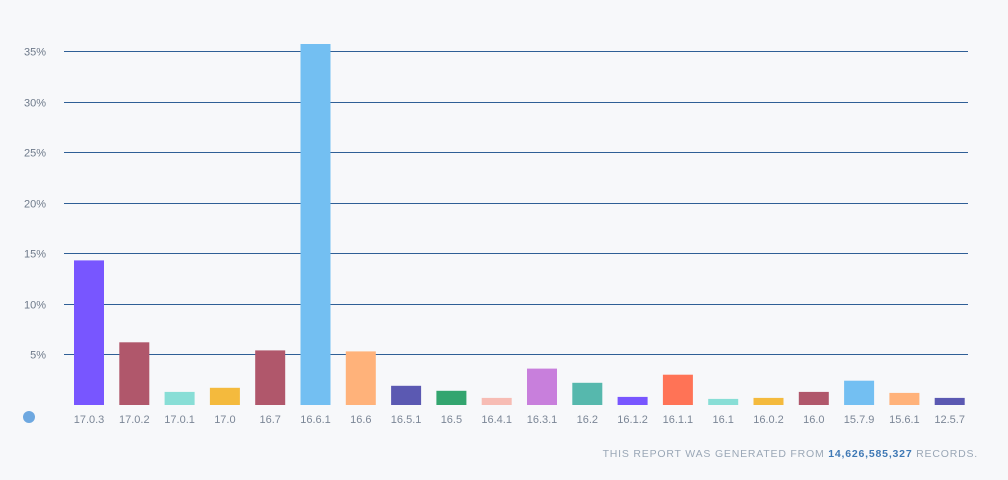 This screenshot has height=480, width=1008. I want to click on y-tick-label: 5%, so click(38, 356).